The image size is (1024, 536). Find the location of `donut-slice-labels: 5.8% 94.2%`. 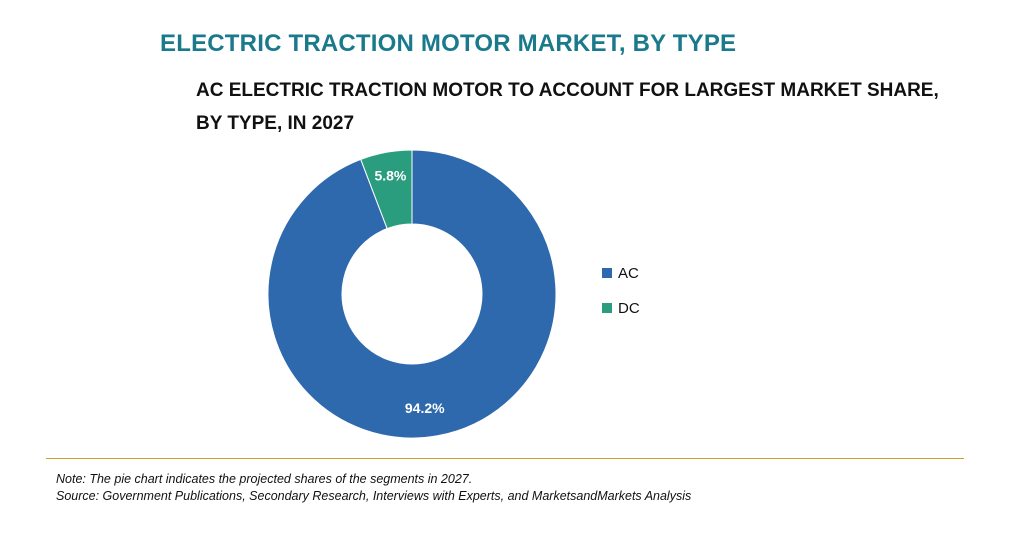

donut-slice-labels: 5.8% 94.2% is located at coordinates (409, 292).